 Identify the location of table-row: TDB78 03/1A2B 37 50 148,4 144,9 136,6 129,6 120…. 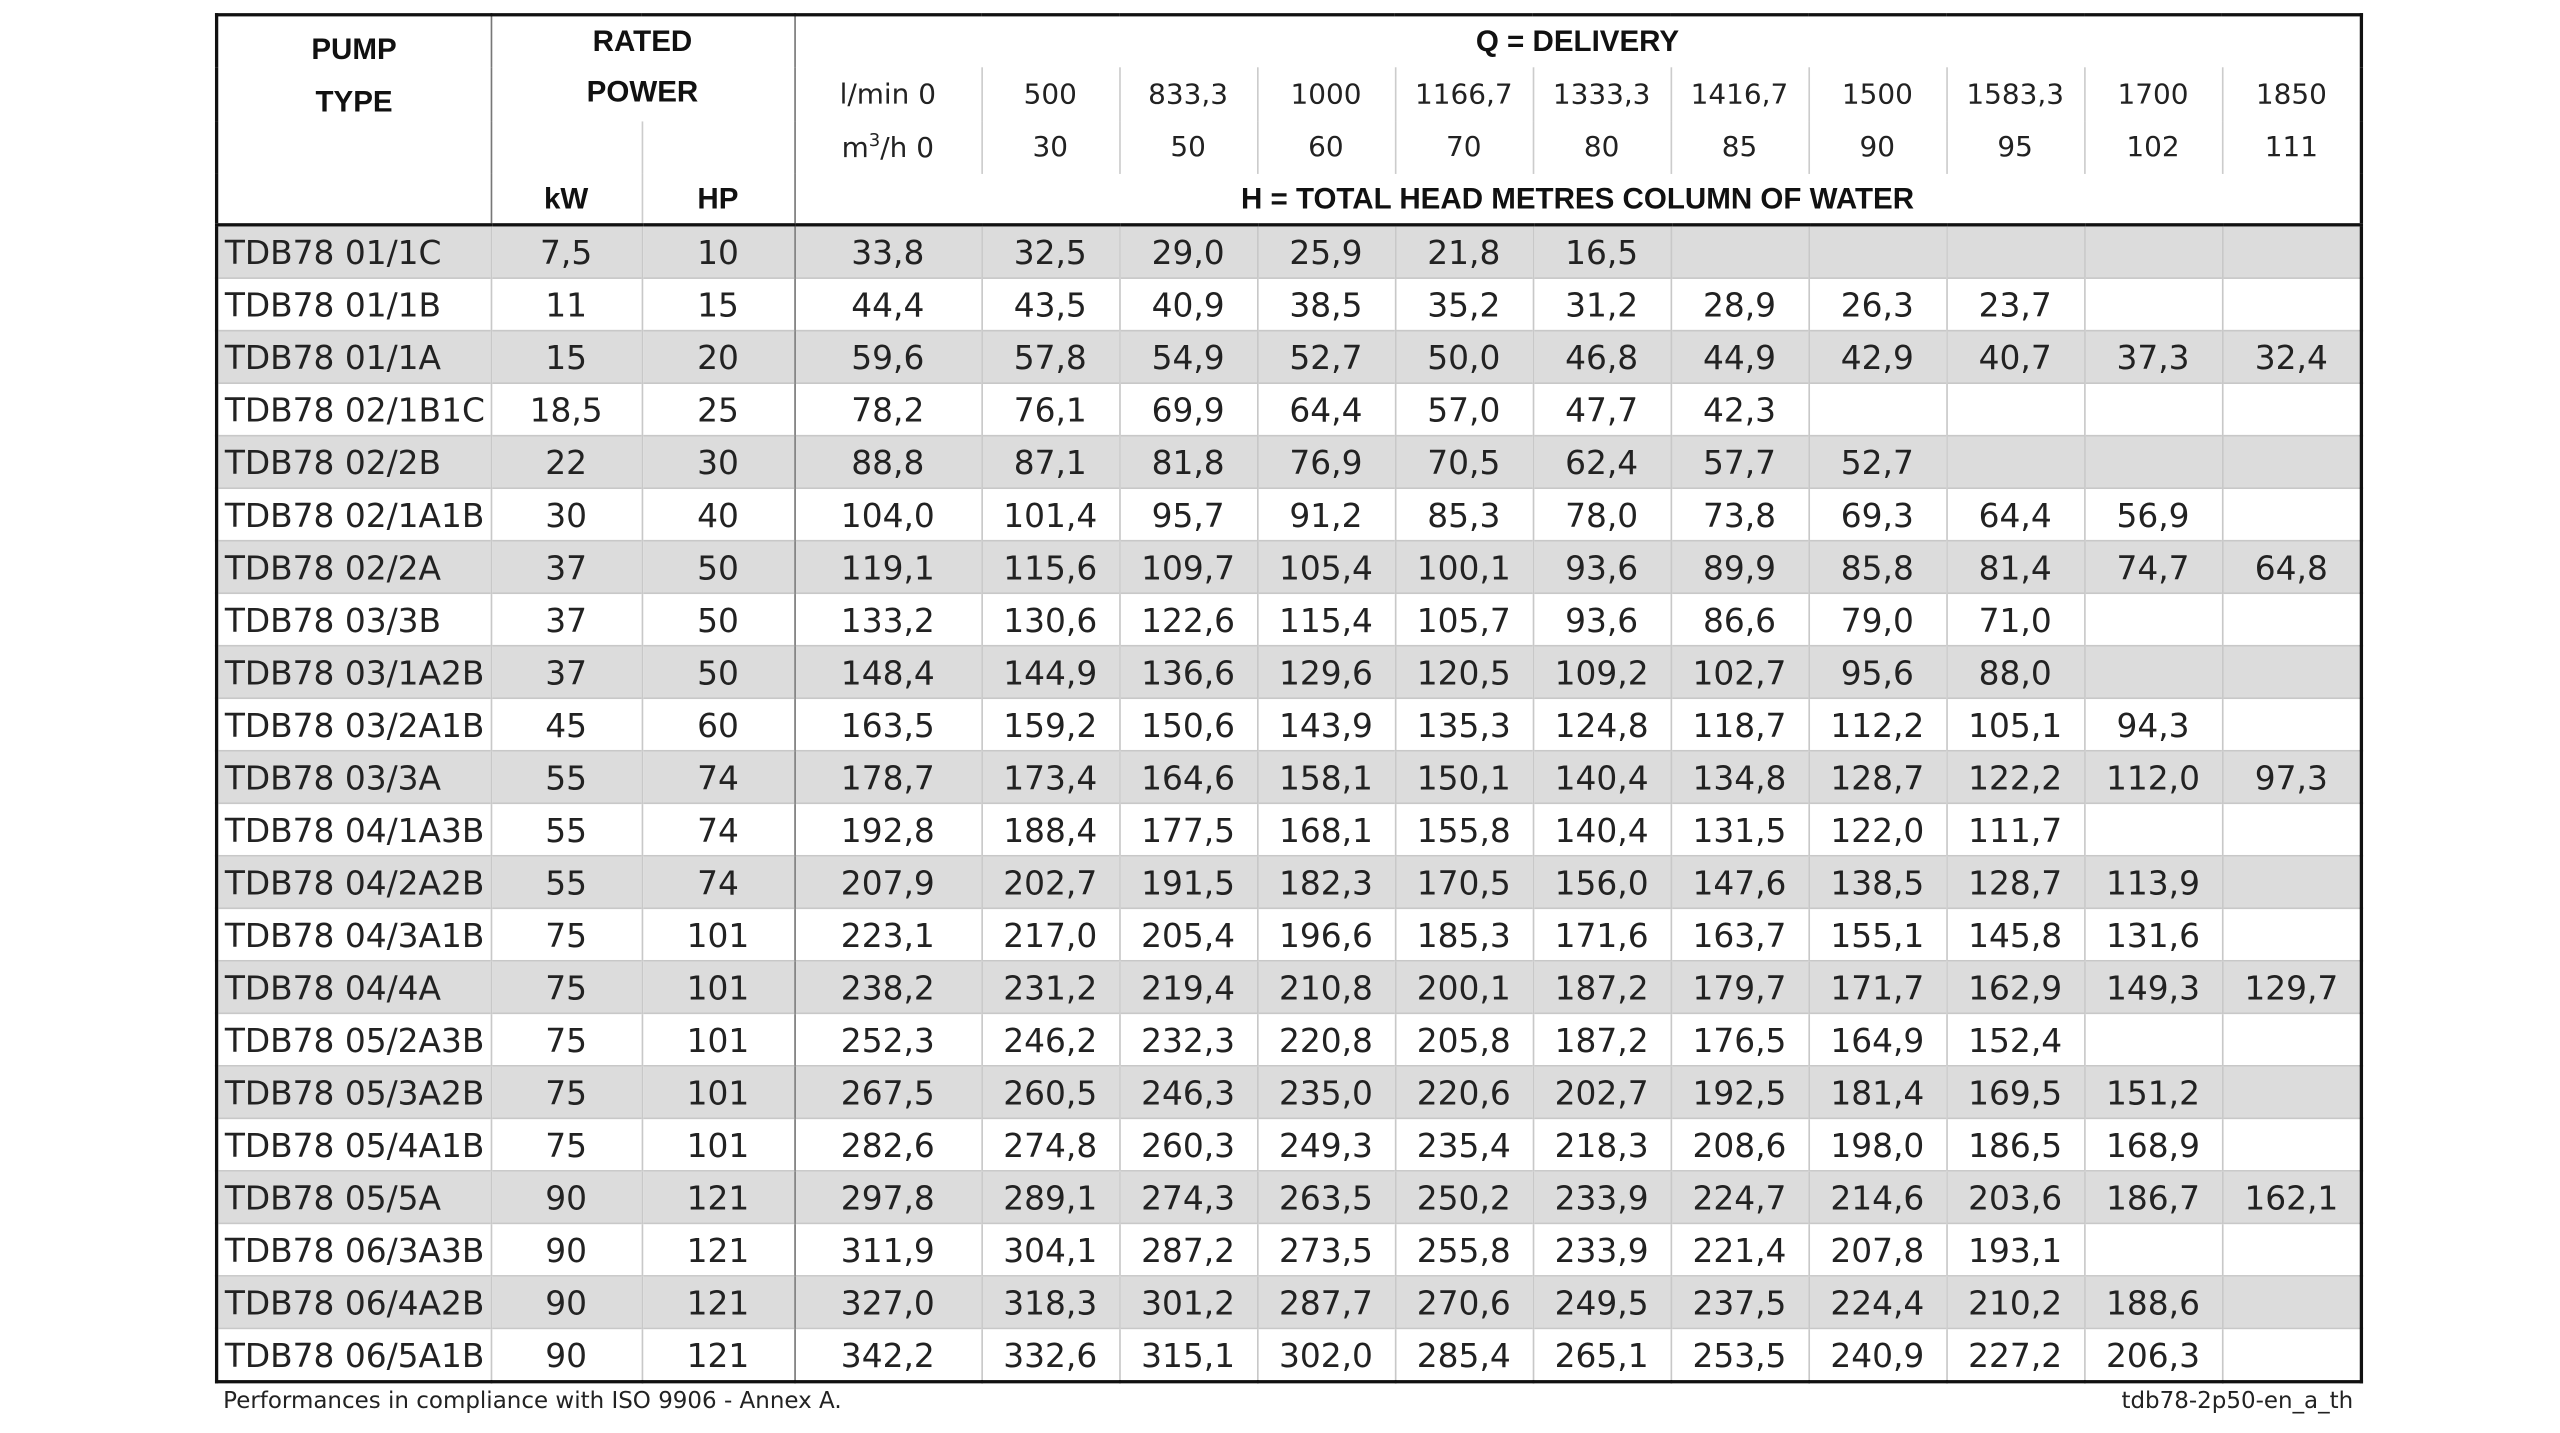
(1289, 671).